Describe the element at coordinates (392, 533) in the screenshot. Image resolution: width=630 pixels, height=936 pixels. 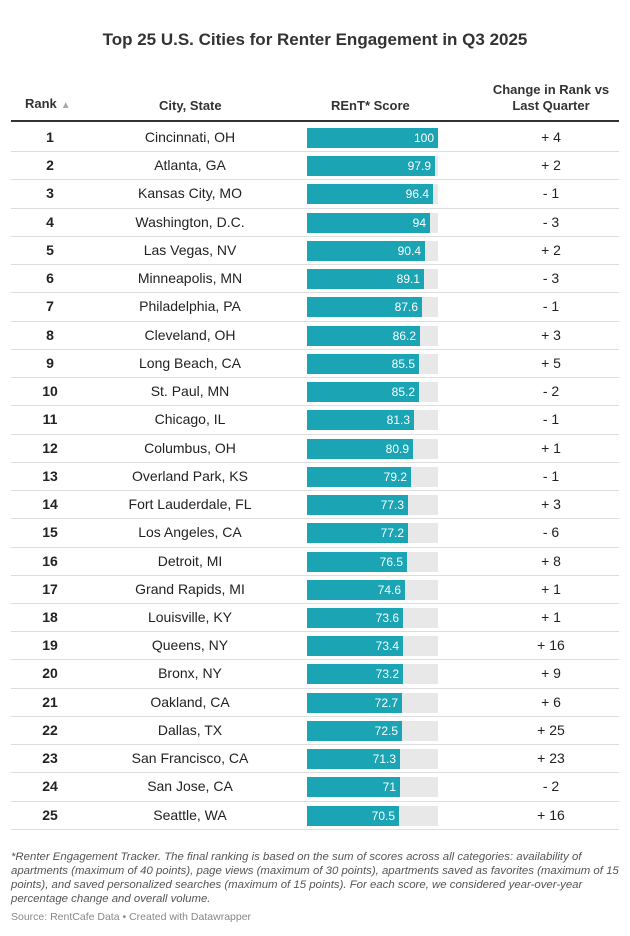
I see `score-label: 77.2` at that location.